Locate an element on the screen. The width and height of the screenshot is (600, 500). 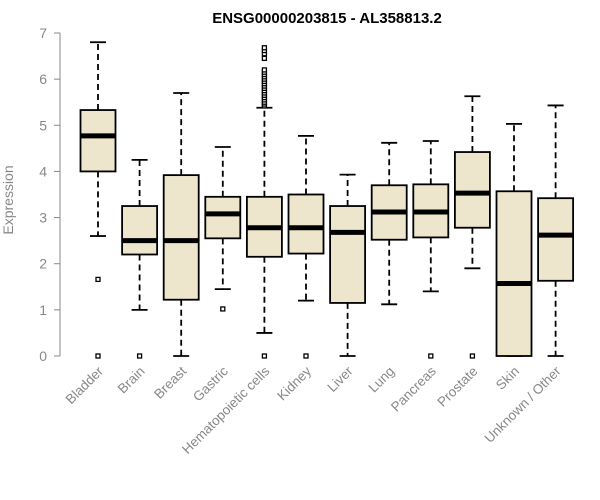
box-group-brain is located at coordinates (139, 258).